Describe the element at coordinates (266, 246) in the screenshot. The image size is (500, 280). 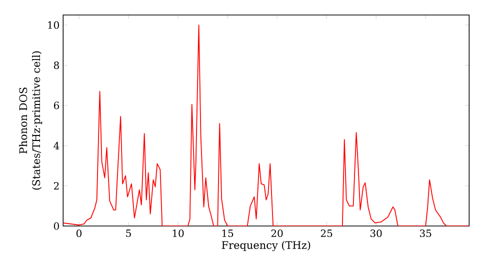
I see `x-axis-title: Frequency (THz)` at that location.